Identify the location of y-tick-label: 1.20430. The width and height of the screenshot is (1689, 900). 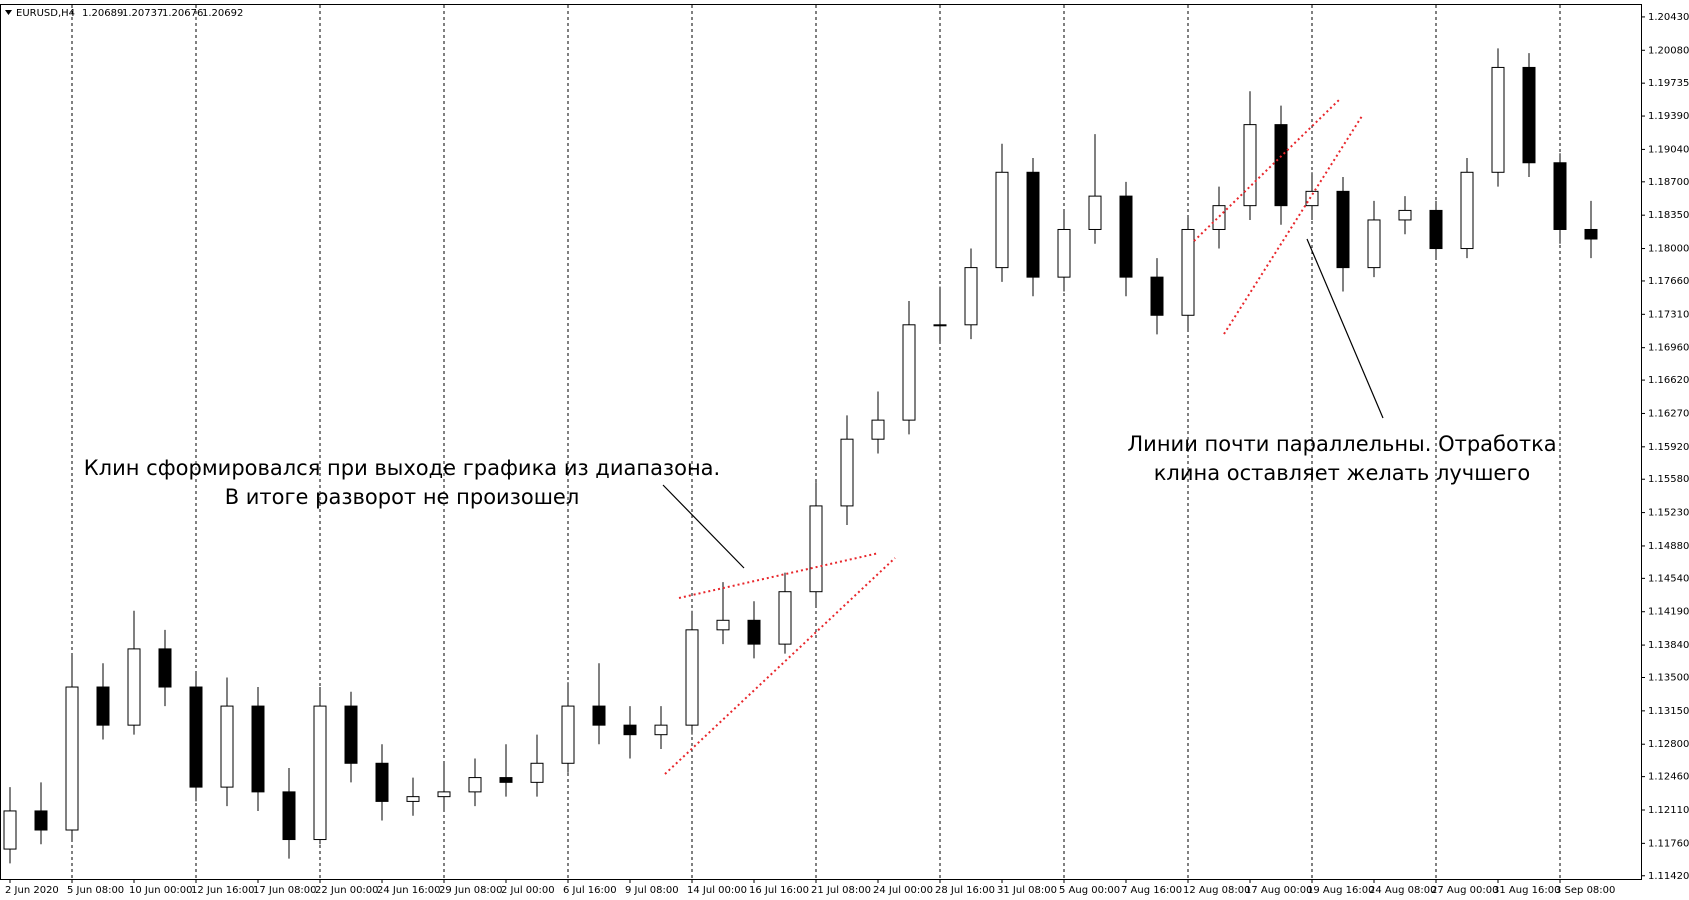
(1668, 17).